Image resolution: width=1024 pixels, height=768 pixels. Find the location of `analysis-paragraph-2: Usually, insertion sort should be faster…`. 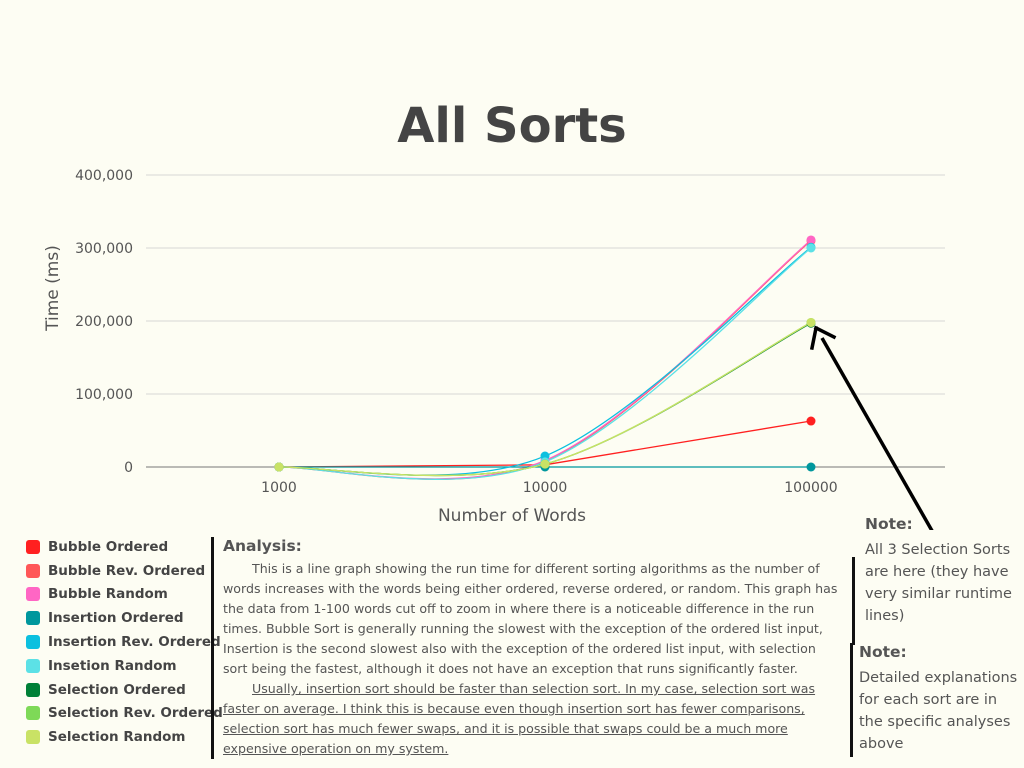

analysis-paragraph-2: Usually, insertion sort should be faster… is located at coordinates (519, 718).